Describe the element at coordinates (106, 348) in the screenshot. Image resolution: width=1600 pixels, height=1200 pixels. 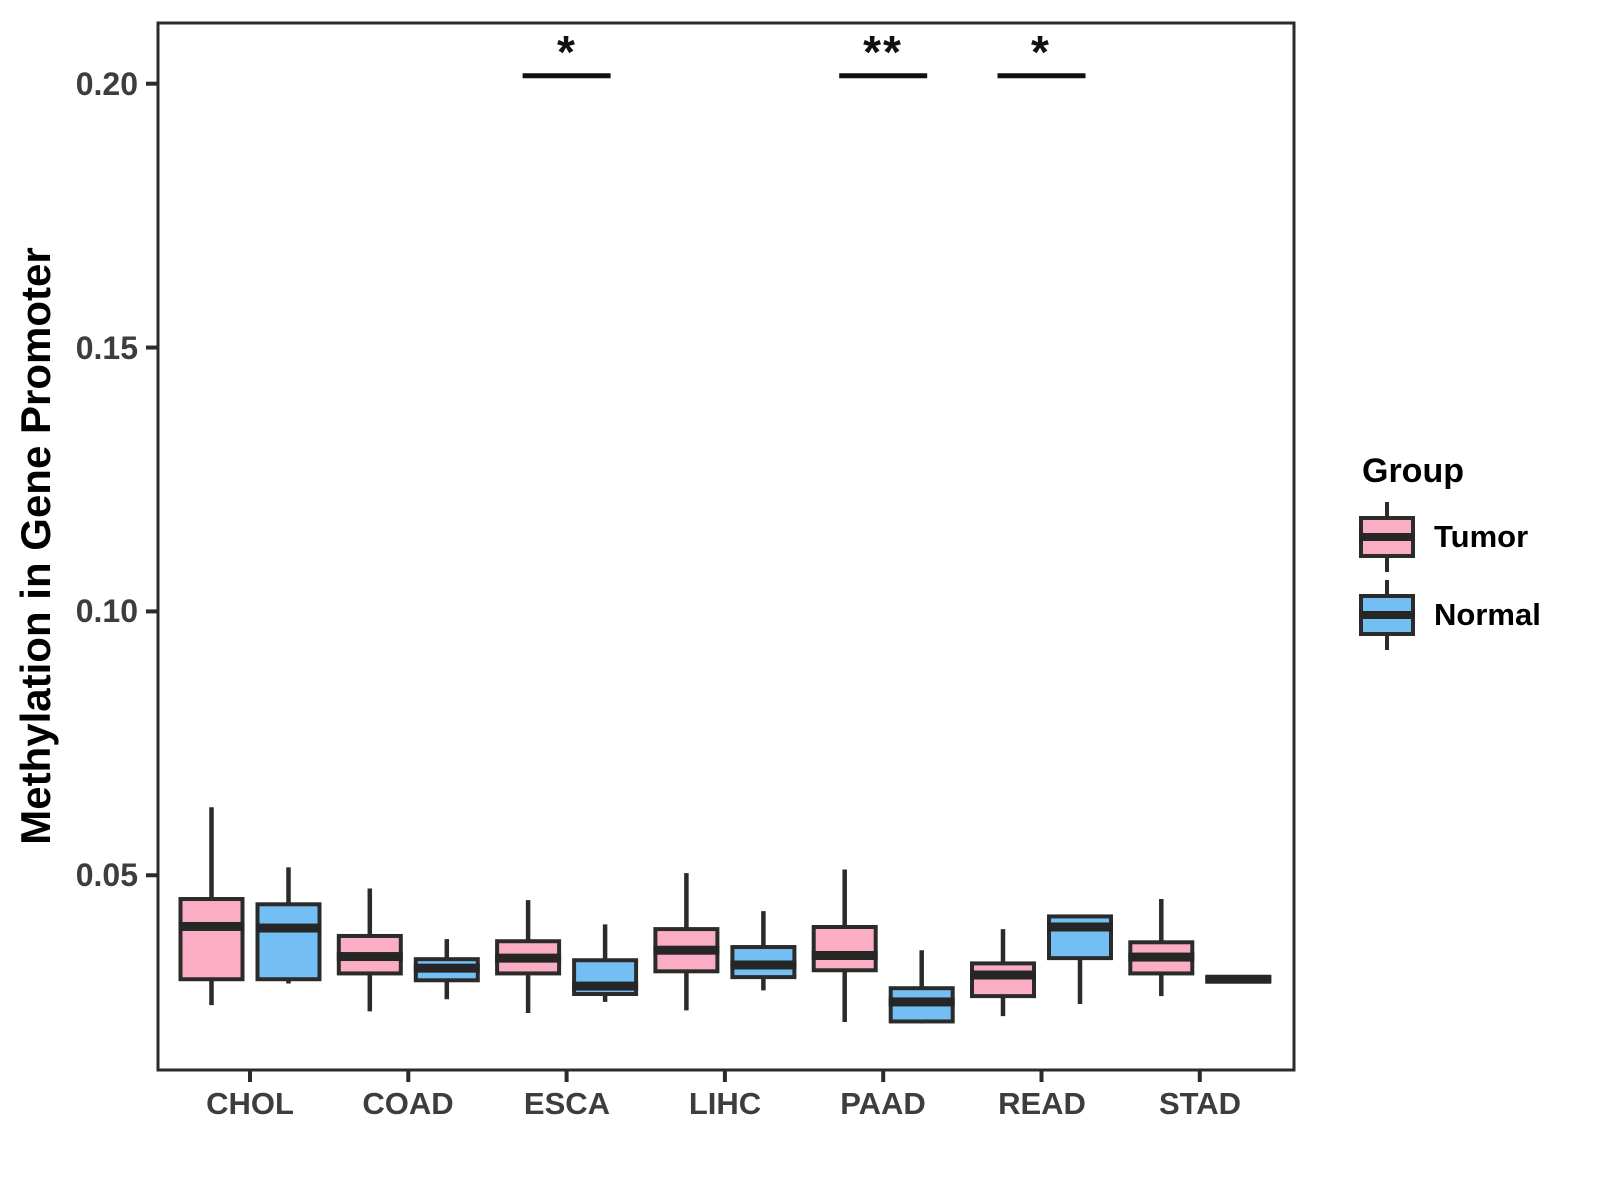
I see `y-tick-label-015: 0.15` at that location.